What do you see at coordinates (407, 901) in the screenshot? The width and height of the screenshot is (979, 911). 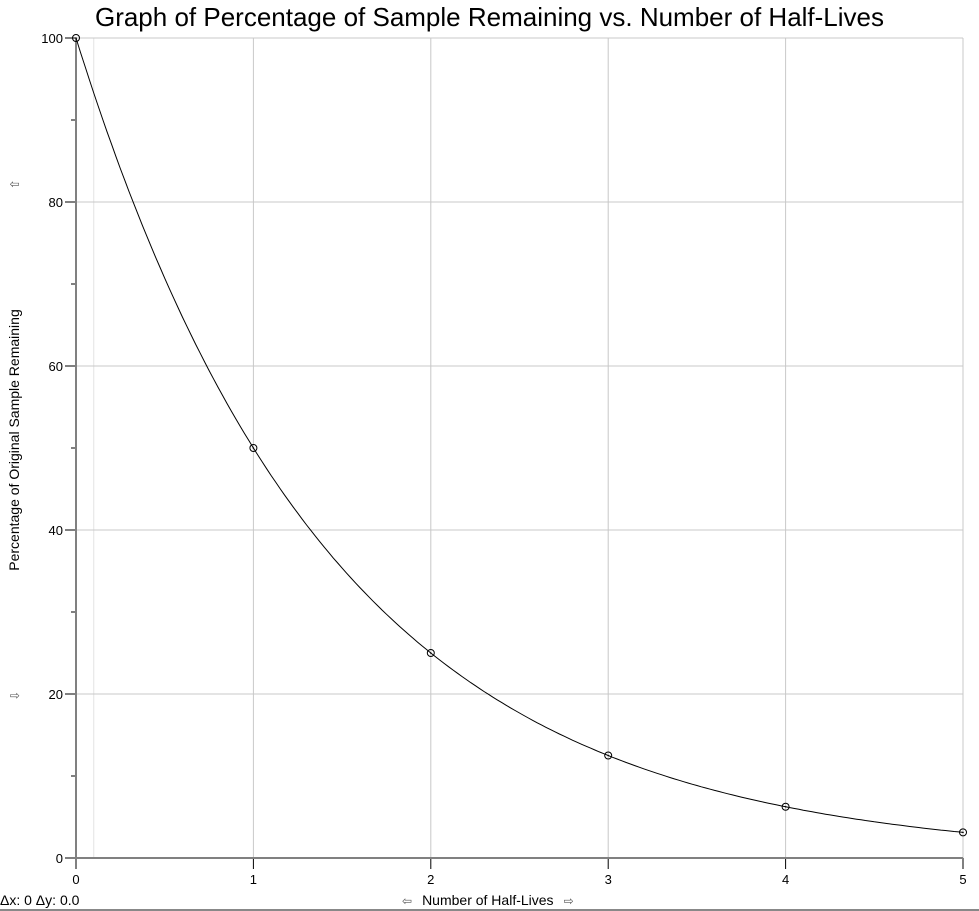 I see `left-arrow-icon: ⇦` at bounding box center [407, 901].